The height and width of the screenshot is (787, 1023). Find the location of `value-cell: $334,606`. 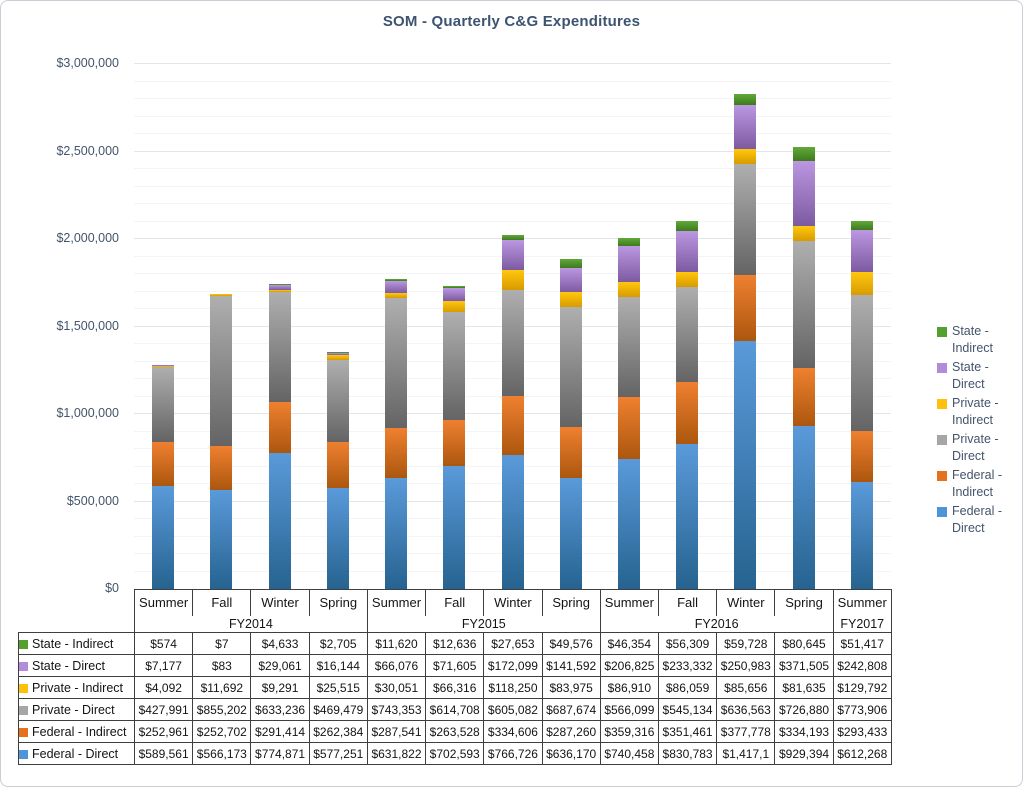

value-cell: $334,606 is located at coordinates (513, 731).